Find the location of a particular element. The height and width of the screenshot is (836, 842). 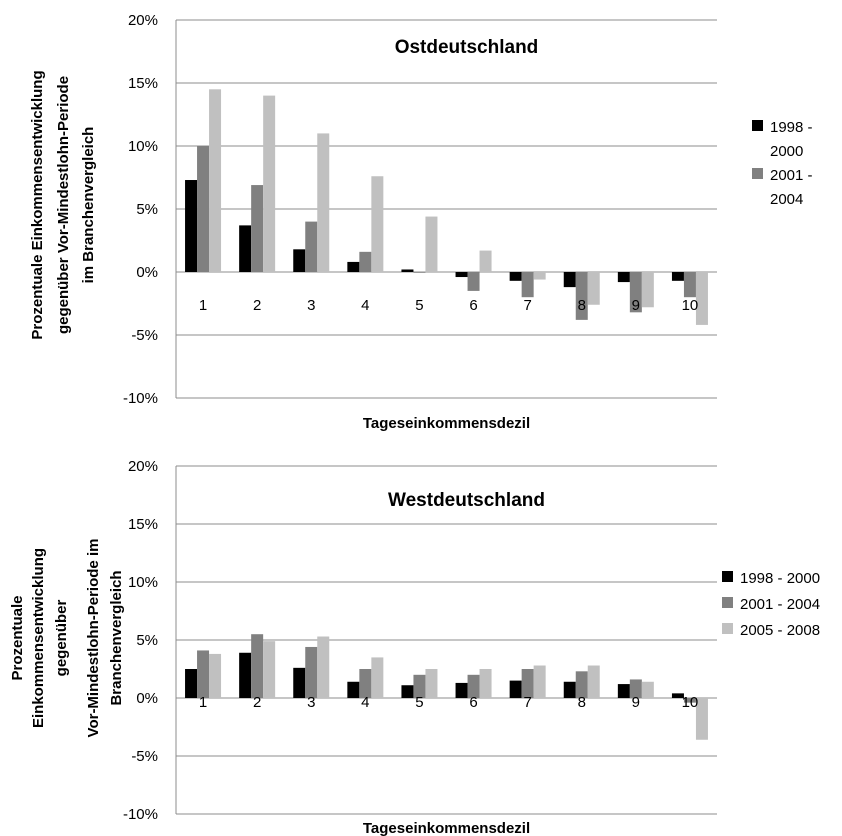

legend-label: 2005 - 2008 is located at coordinates (780, 630).